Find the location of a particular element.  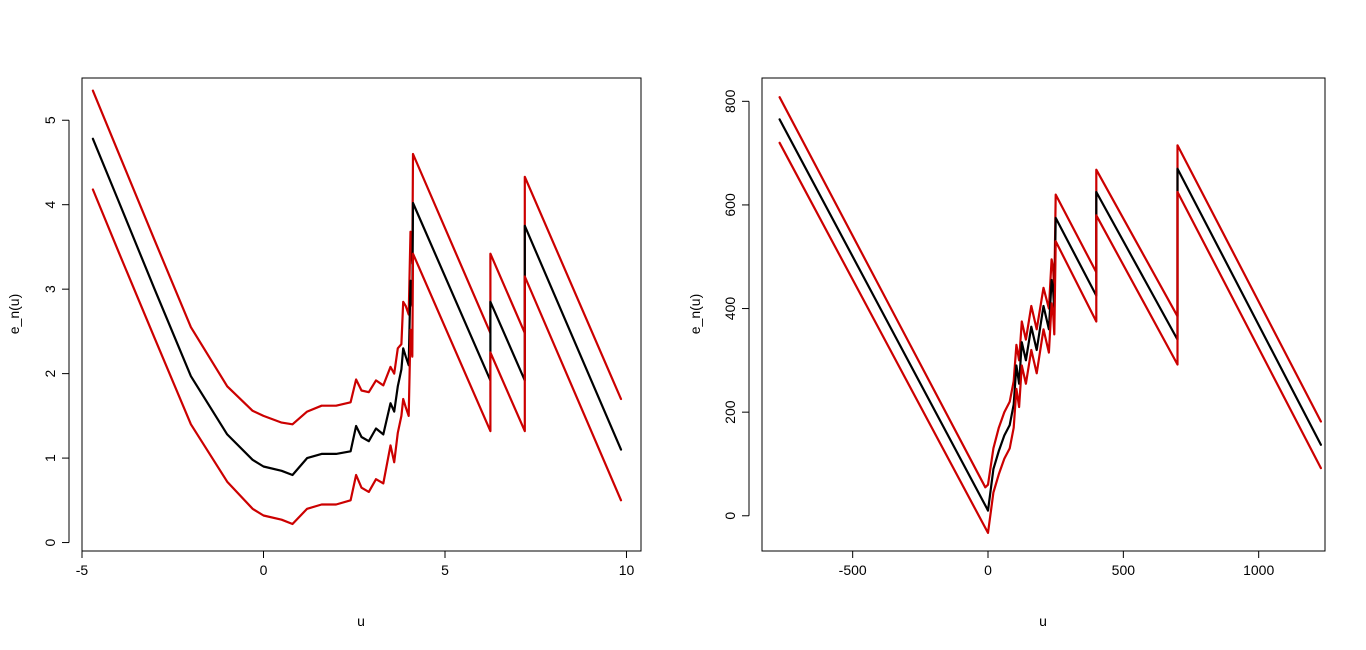

left-x-tick-label: -5 is located at coordinates (82, 570).